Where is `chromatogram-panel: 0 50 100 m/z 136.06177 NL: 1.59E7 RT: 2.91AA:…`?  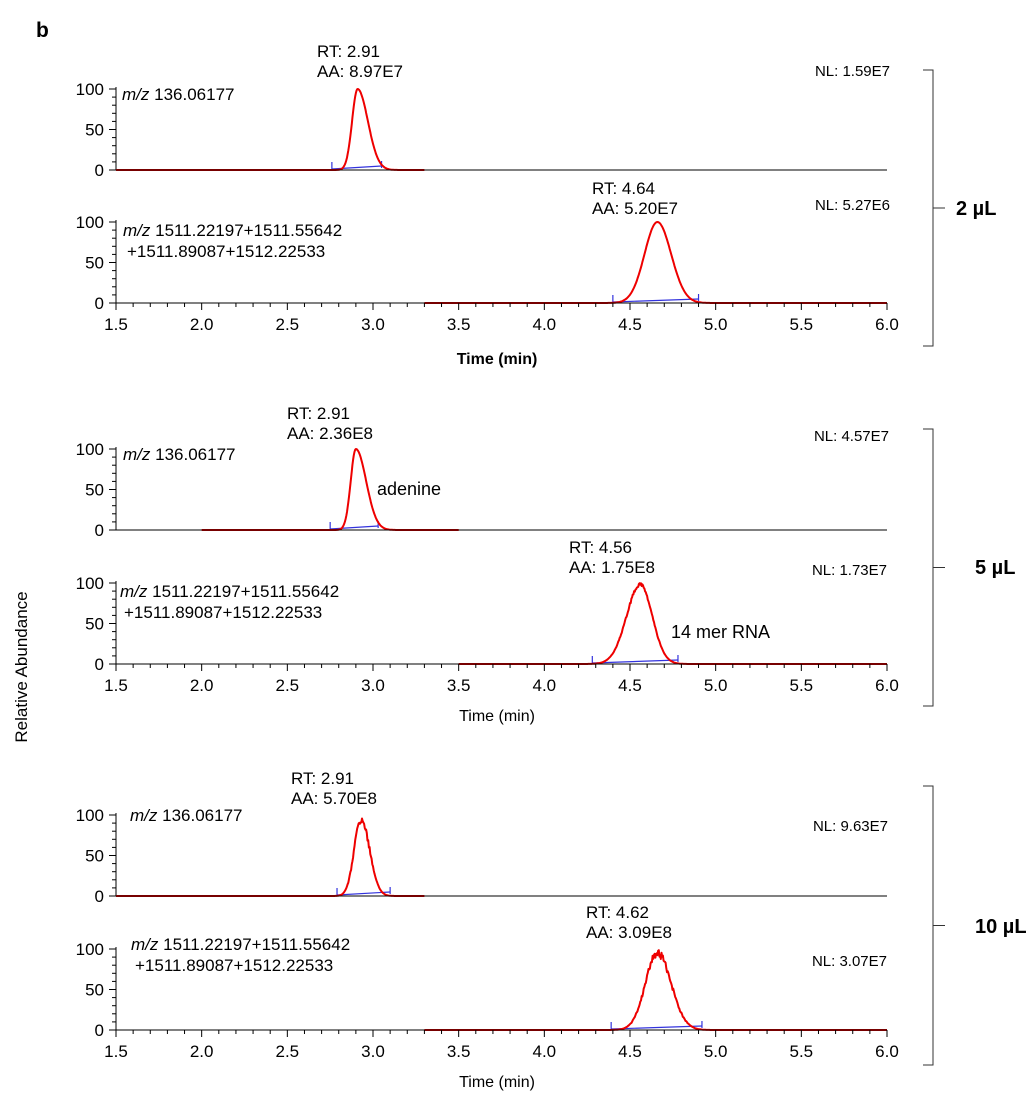
chromatogram-panel: 0 50 100 m/z 136.06177 NL: 1.59E7 RT: 2.91AA:… is located at coordinates (483, 111).